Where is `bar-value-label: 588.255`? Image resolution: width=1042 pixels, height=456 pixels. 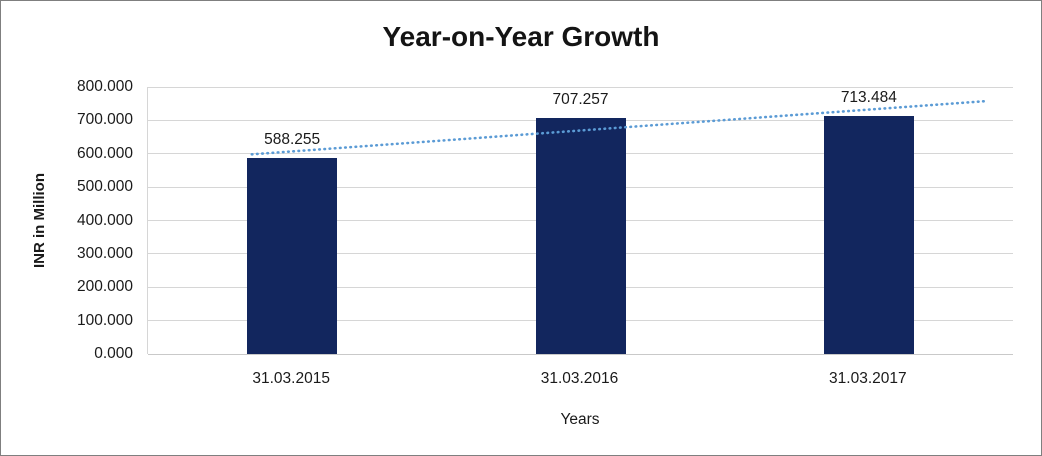 bar-value-label: 588.255 is located at coordinates (292, 139).